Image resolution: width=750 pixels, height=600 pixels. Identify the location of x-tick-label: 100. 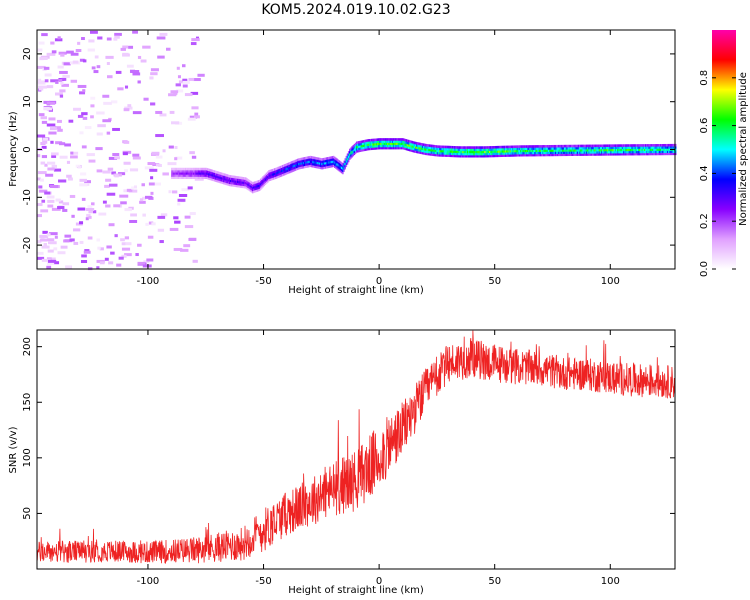
(610, 581).